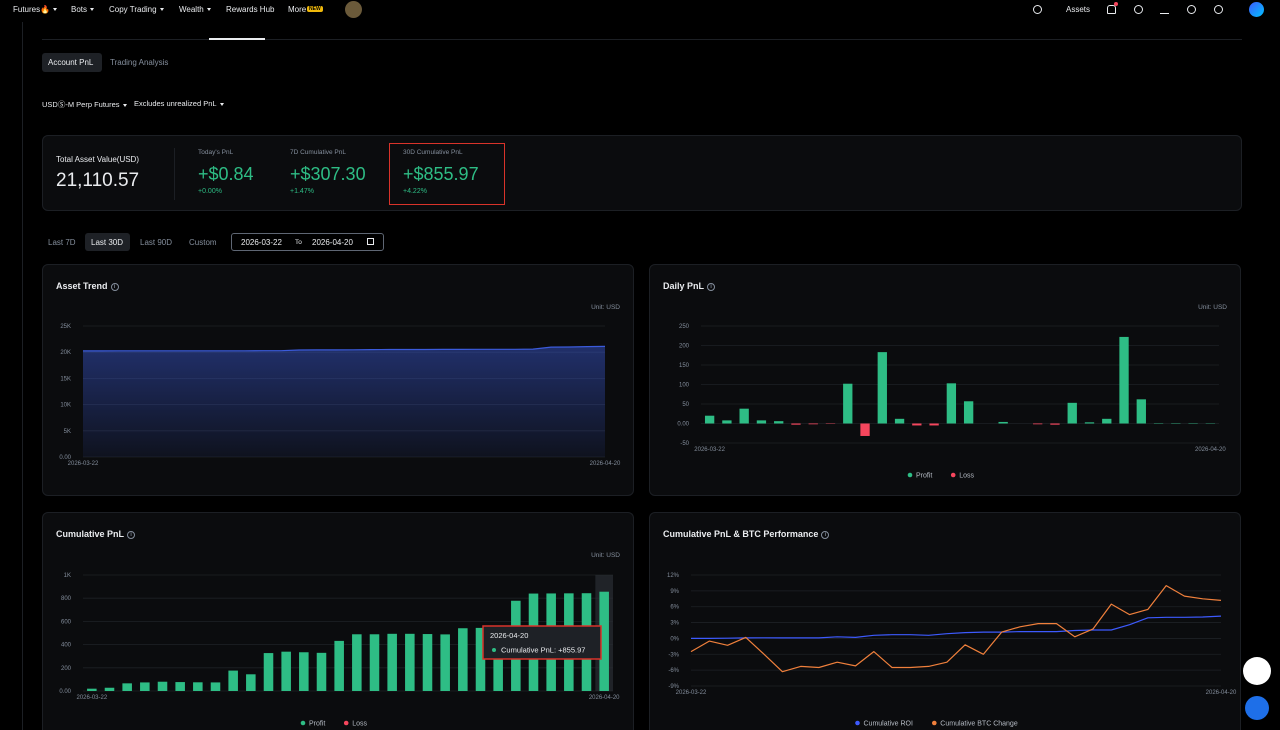  What do you see at coordinates (66, 646) in the screenshot?
I see `y-tick-label: 400` at bounding box center [66, 646].